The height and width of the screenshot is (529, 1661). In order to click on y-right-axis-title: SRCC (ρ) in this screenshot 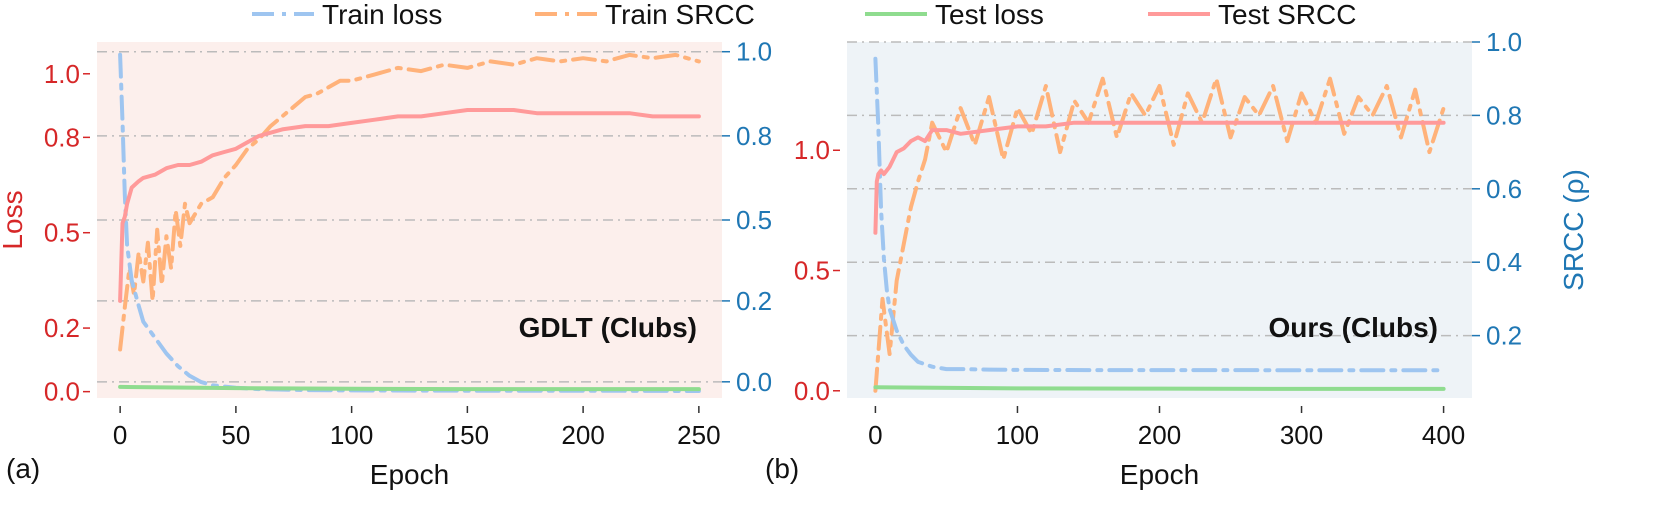, I will do `click(1573, 230)`.